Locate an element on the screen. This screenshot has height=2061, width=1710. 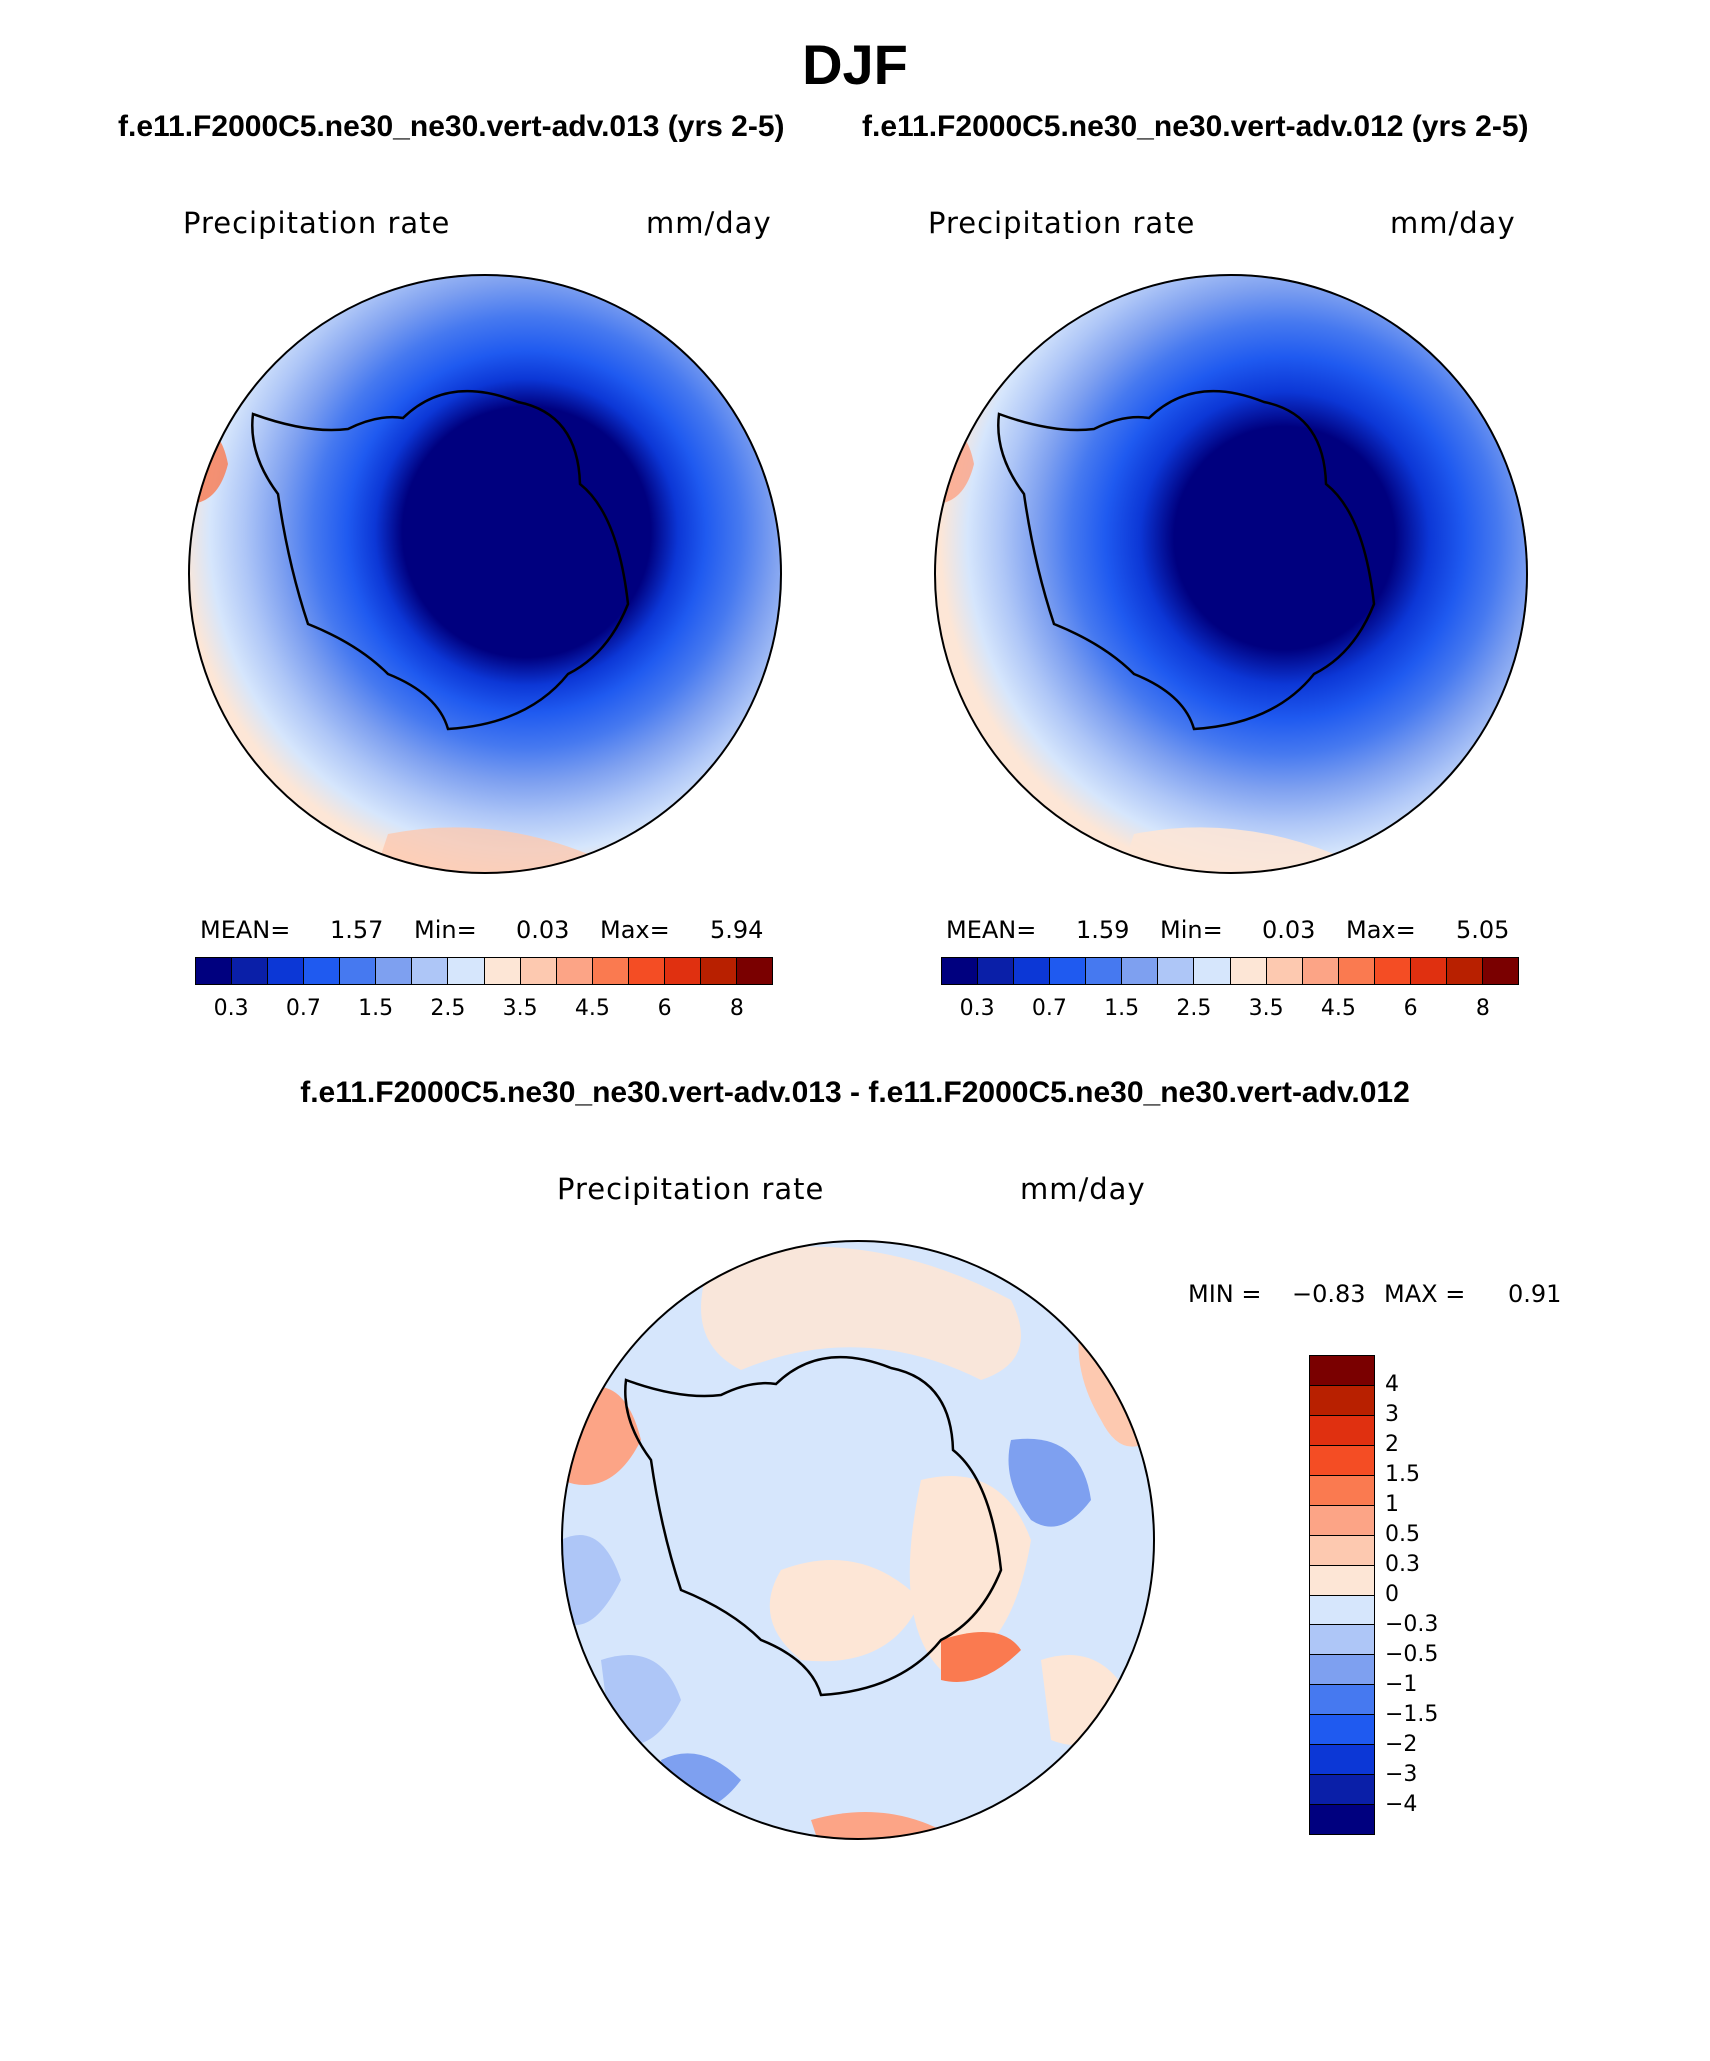
left-min-label: Min= is located at coordinates (445, 930).